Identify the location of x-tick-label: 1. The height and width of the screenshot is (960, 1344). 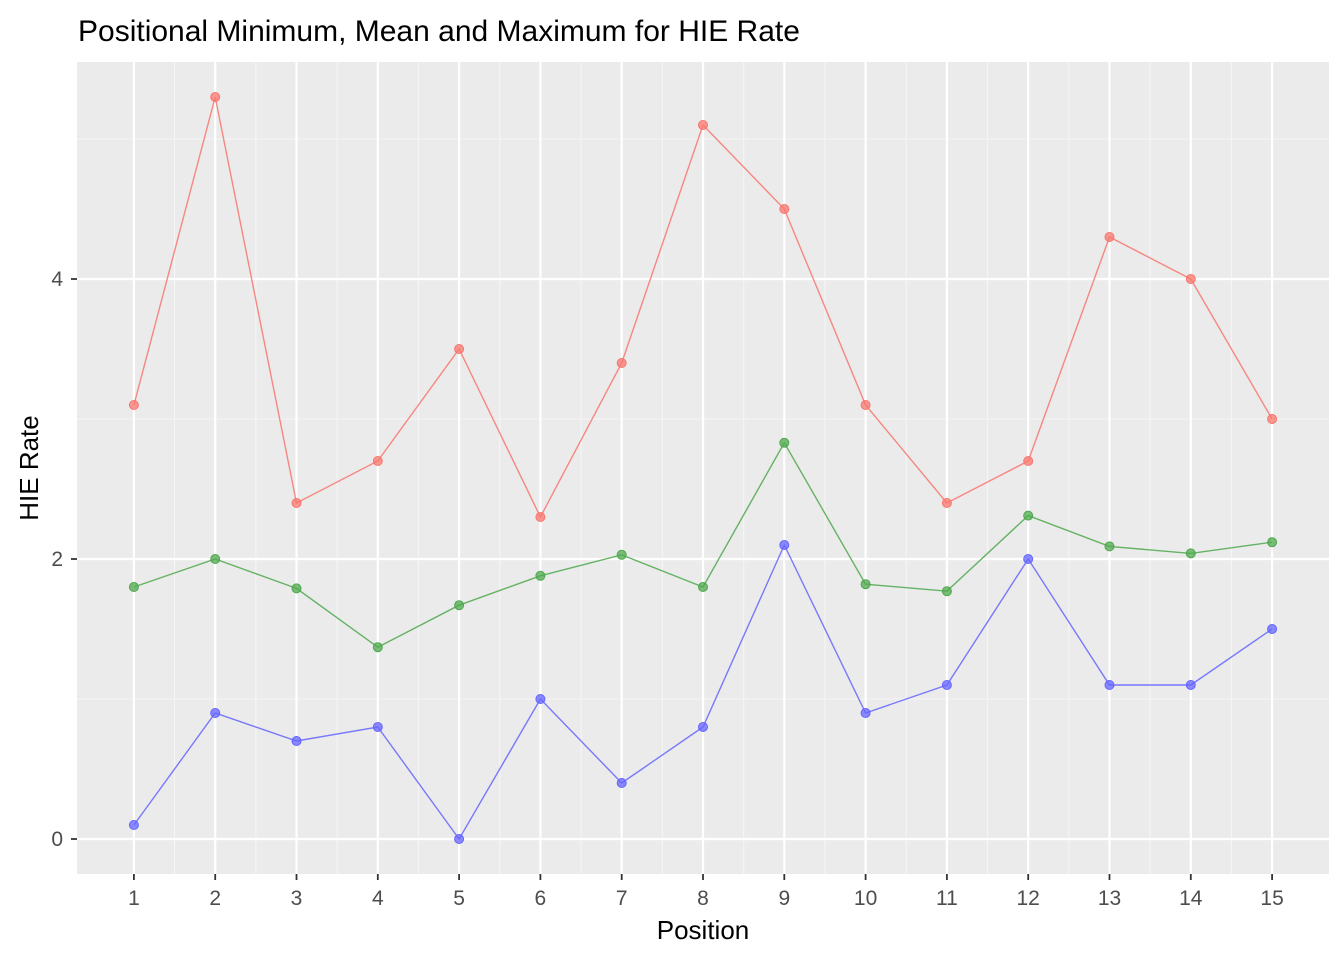
(134, 898).